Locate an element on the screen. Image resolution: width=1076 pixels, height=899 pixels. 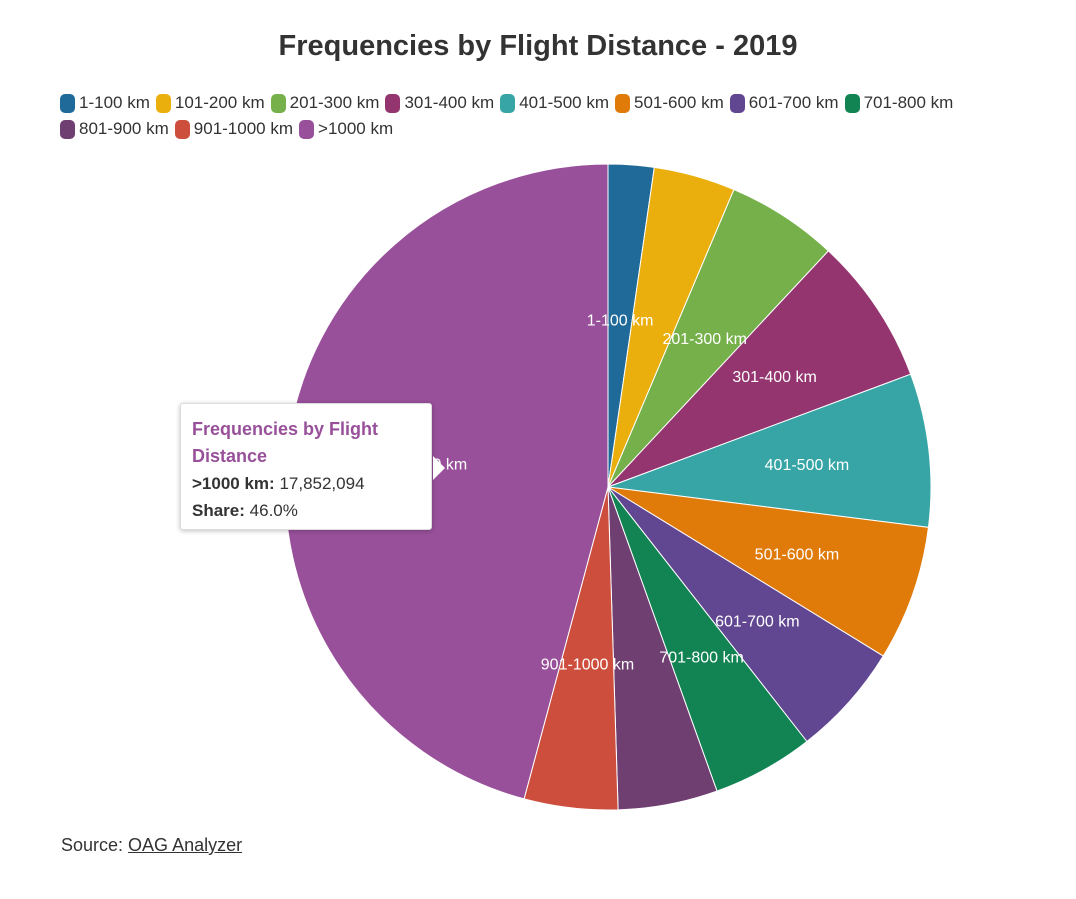
legend-item: 801-900 km is located at coordinates (114, 129).